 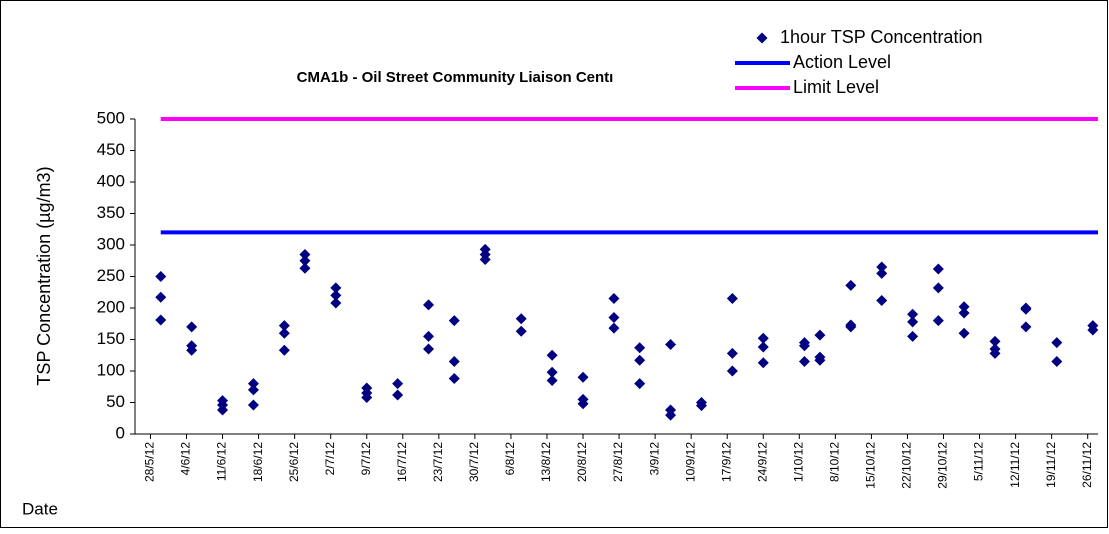 What do you see at coordinates (881, 37) in the screenshot?
I see `legend-label: 1hour TSP Concentration` at bounding box center [881, 37].